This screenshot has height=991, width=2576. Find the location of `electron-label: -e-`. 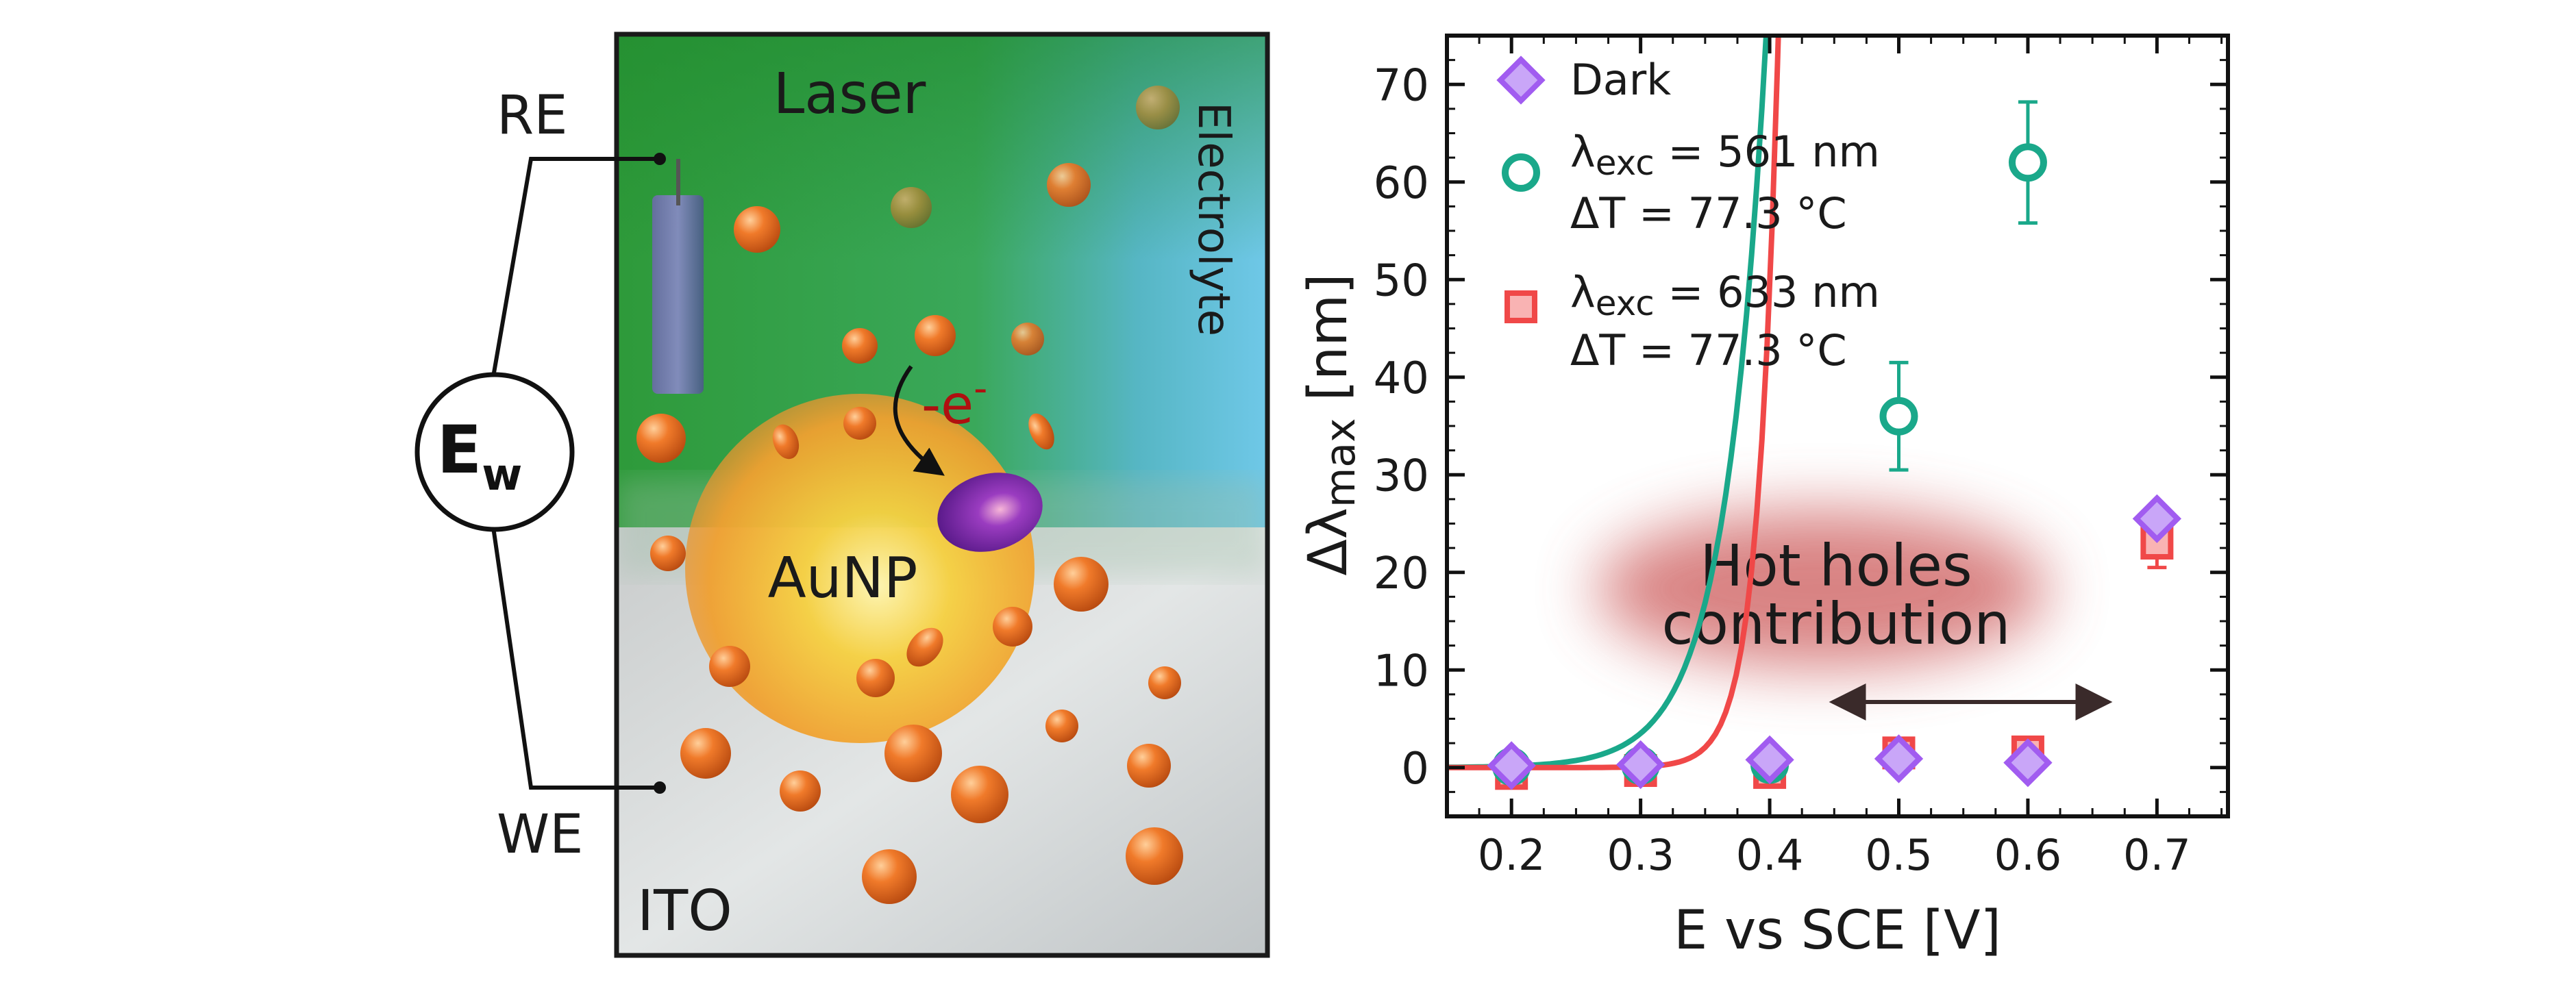

electron-label: -e- is located at coordinates (954, 401).